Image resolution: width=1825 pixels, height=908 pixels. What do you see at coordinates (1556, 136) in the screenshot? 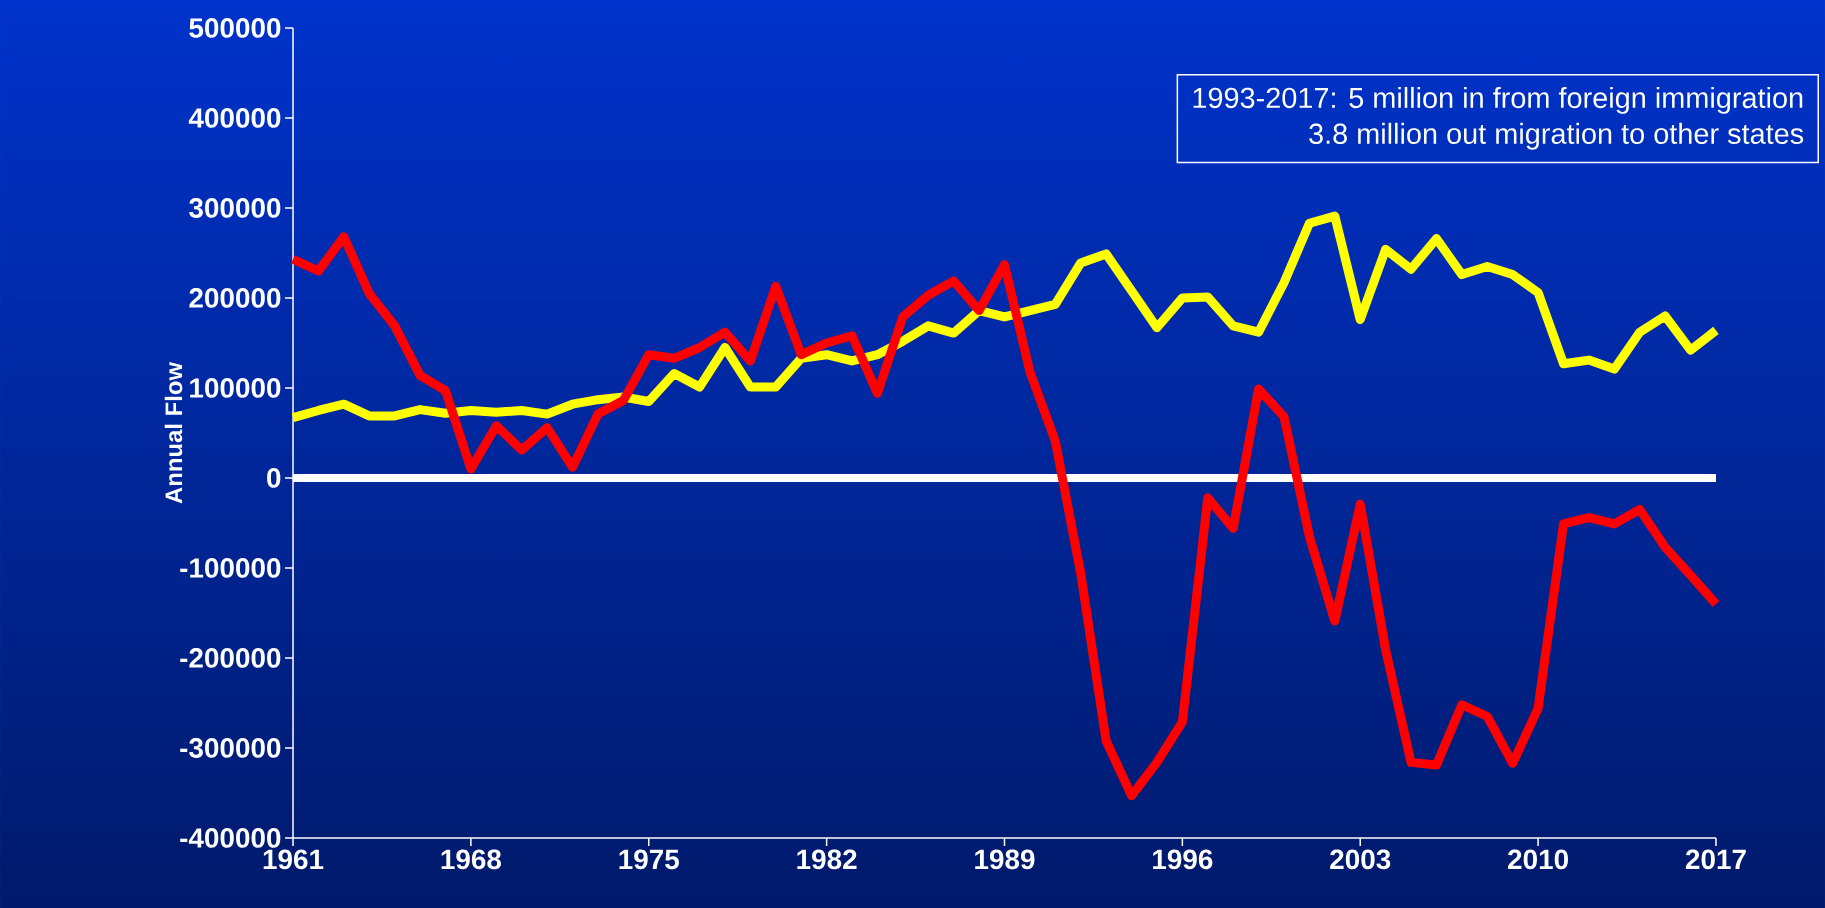
I see `annotation: 3.8 million out migration to other states` at bounding box center [1556, 136].